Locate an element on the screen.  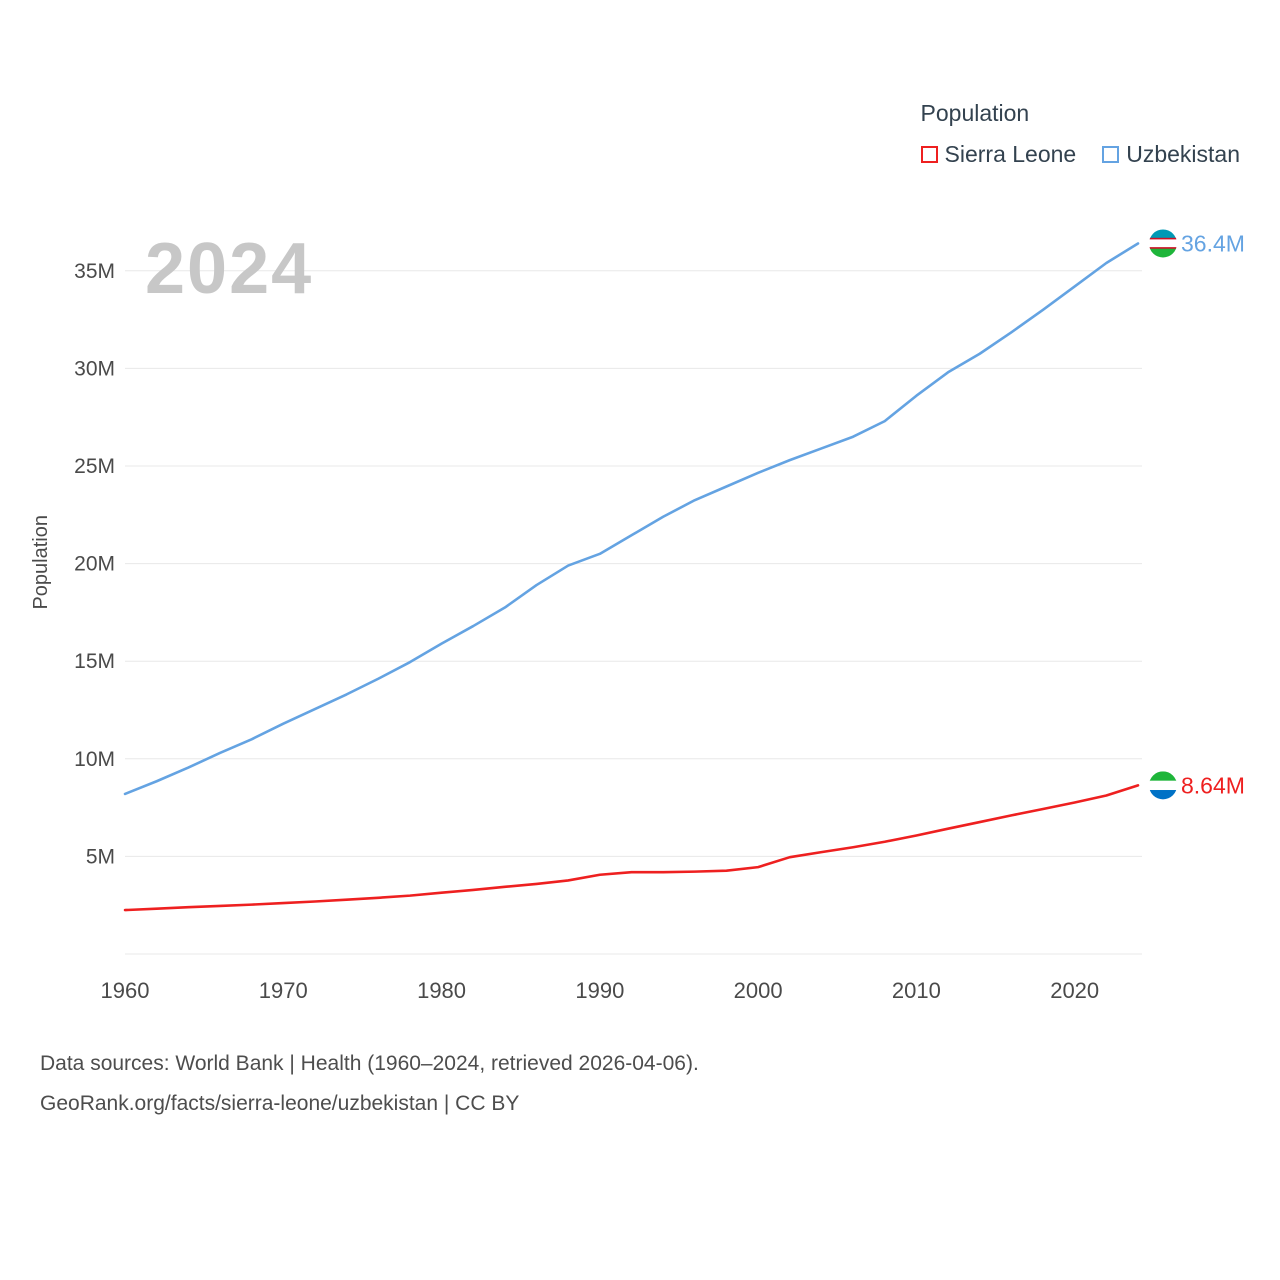
watermark-year: 2024 is located at coordinates (229, 269).